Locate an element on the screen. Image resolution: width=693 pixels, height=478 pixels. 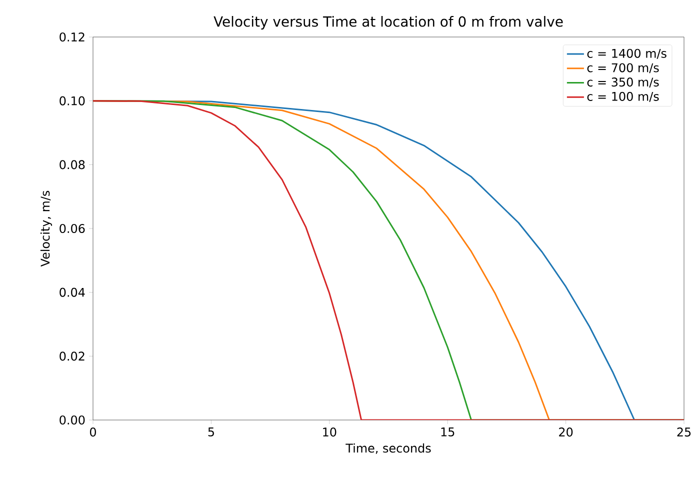
y-tick-label: 0.00 is located at coordinates (72, 420).